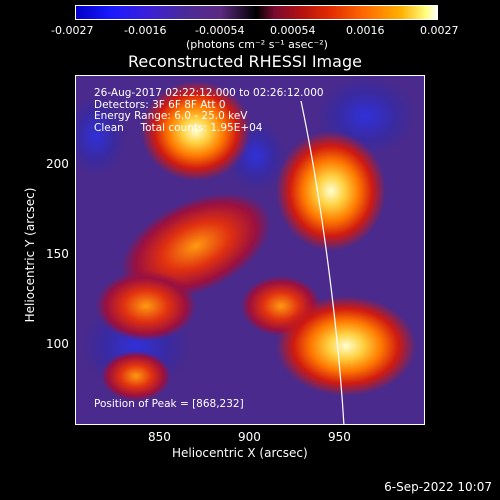  Describe the element at coordinates (256, 12) in the screenshot. I see `colorbar` at that location.